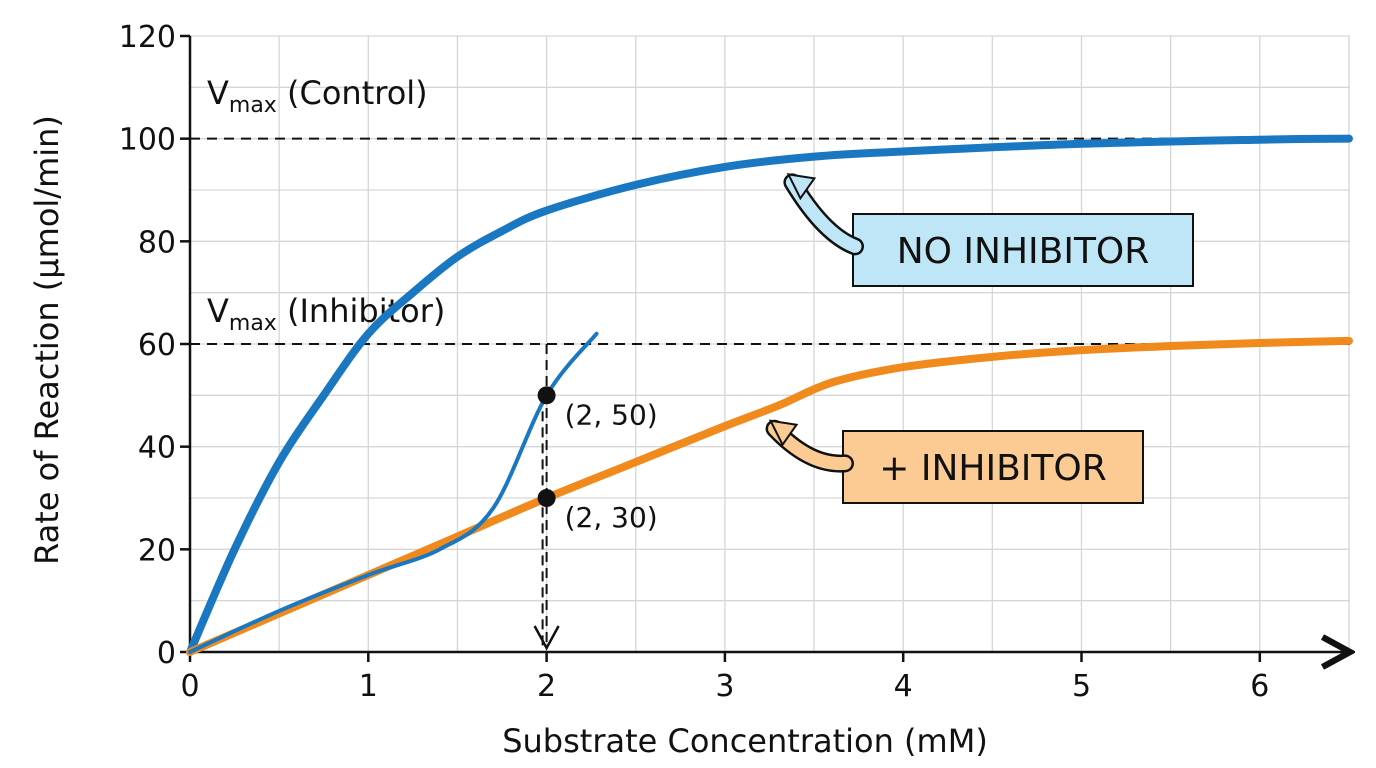 The height and width of the screenshot is (768, 1376). Describe the element at coordinates (326, 314) in the screenshot. I see `vmax-label: Vmax (Inhibitor)` at that location.